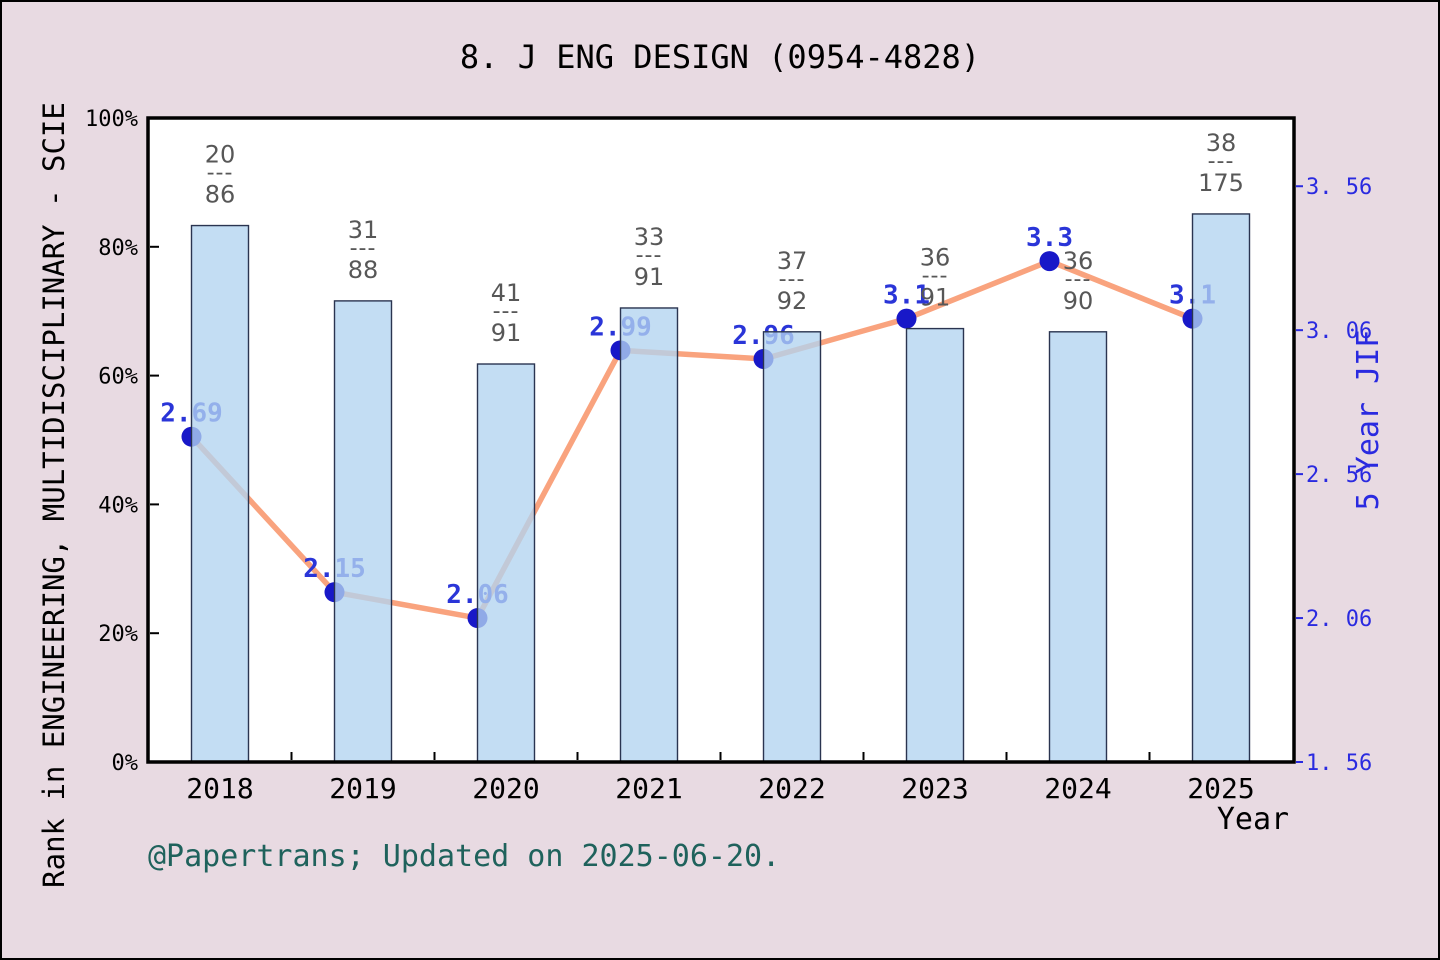 The image size is (1440, 960). I want to click on x-tick-label-2020: 2020, so click(505, 788).